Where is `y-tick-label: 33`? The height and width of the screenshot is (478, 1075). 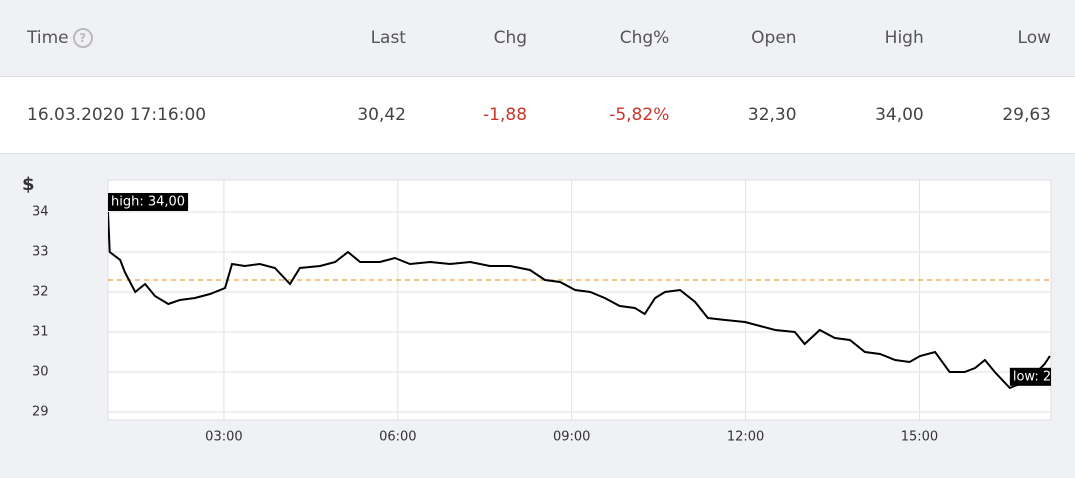 y-tick-label: 33 is located at coordinates (40, 252).